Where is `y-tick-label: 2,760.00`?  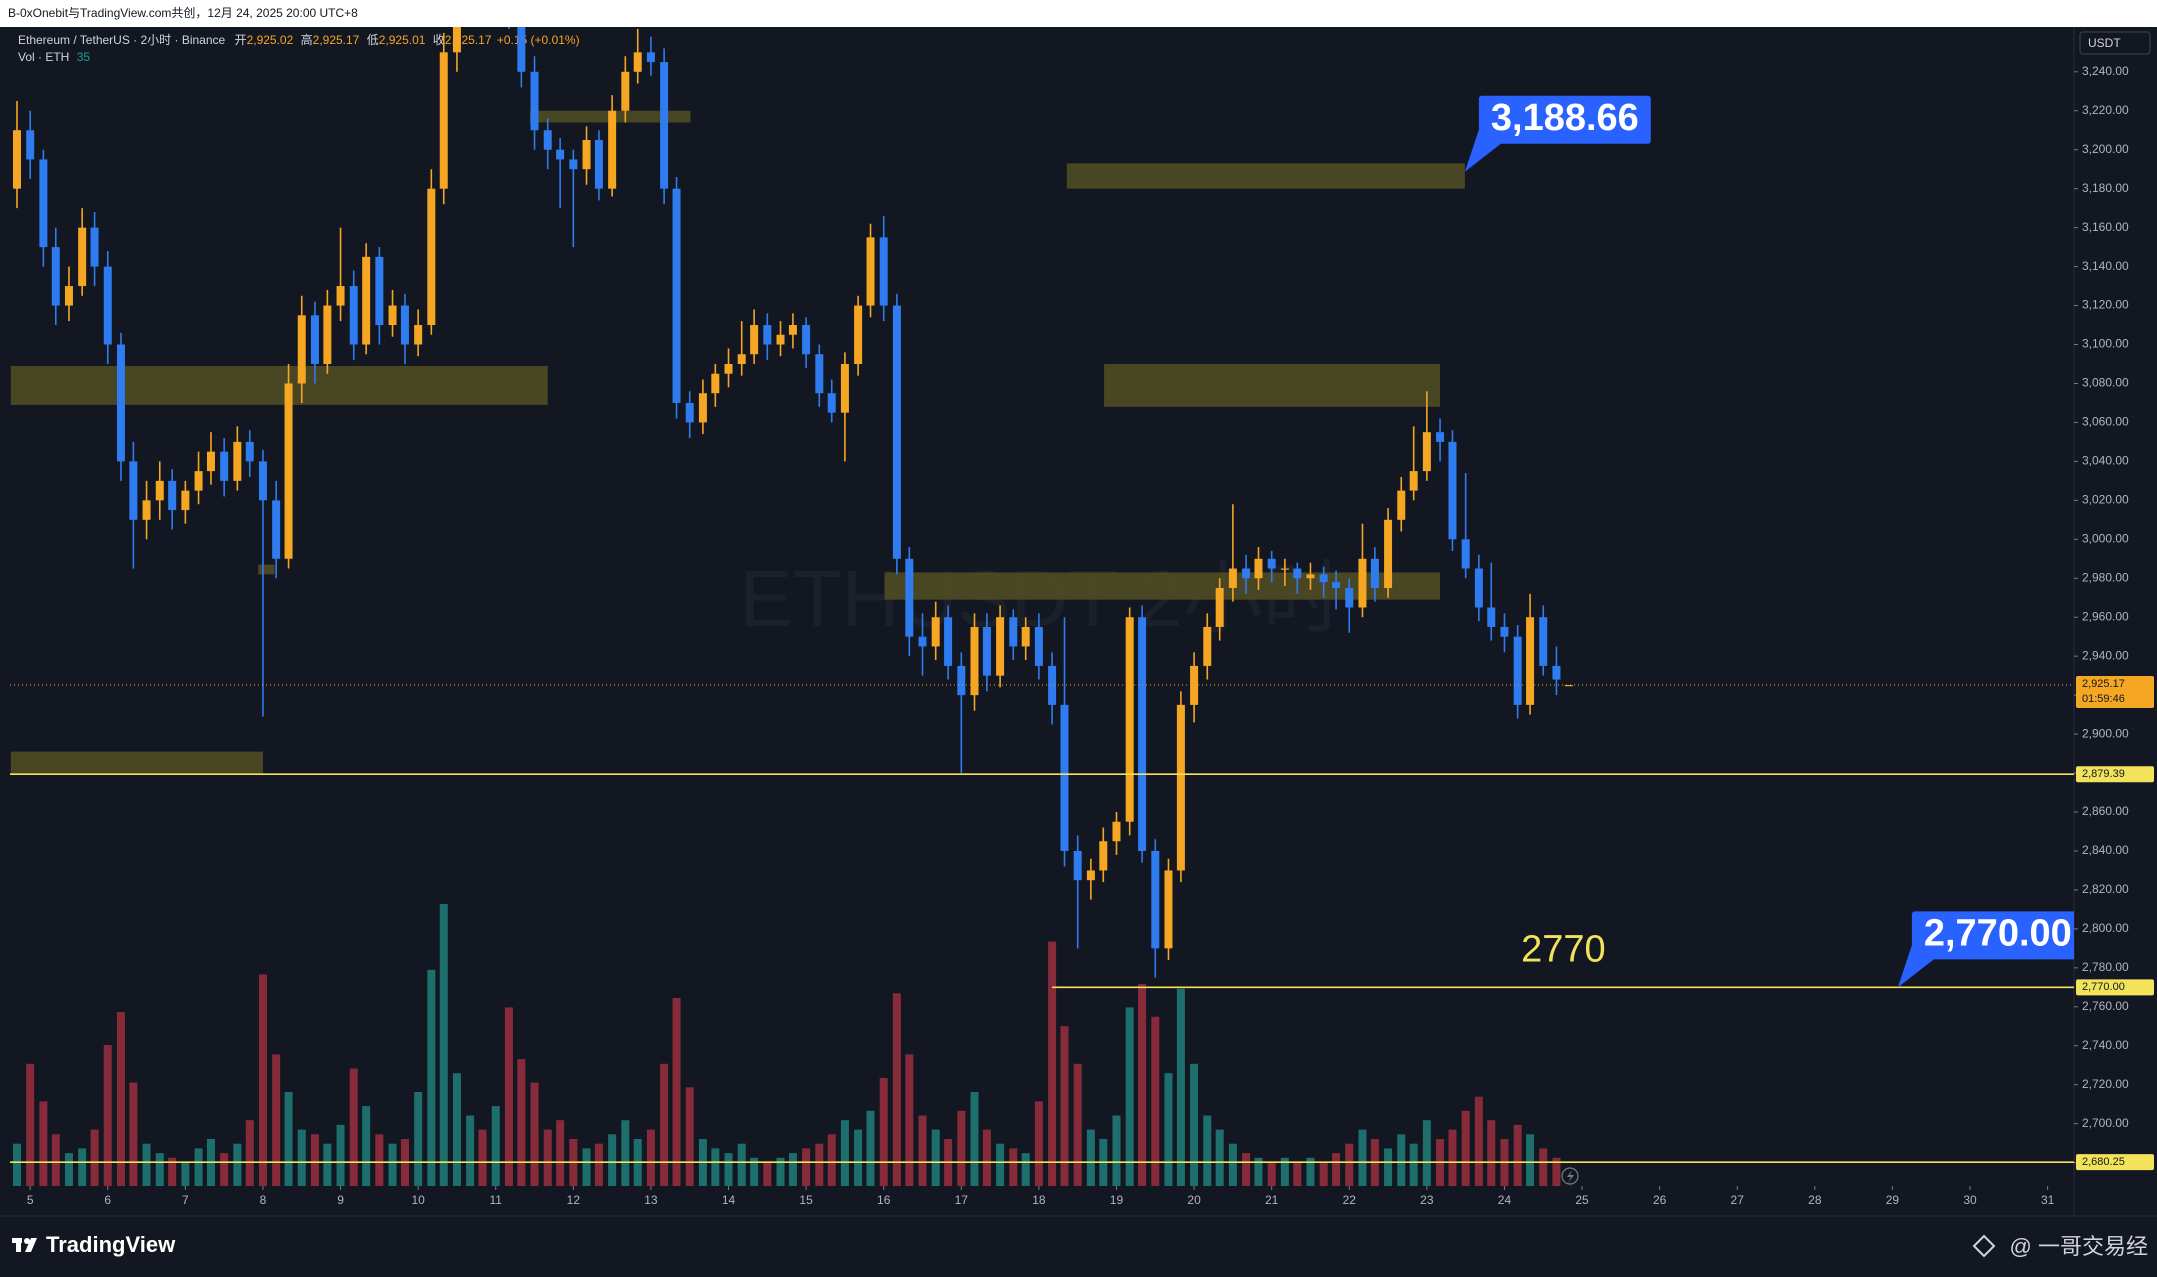 y-tick-label: 2,760.00 is located at coordinates (2105, 1006).